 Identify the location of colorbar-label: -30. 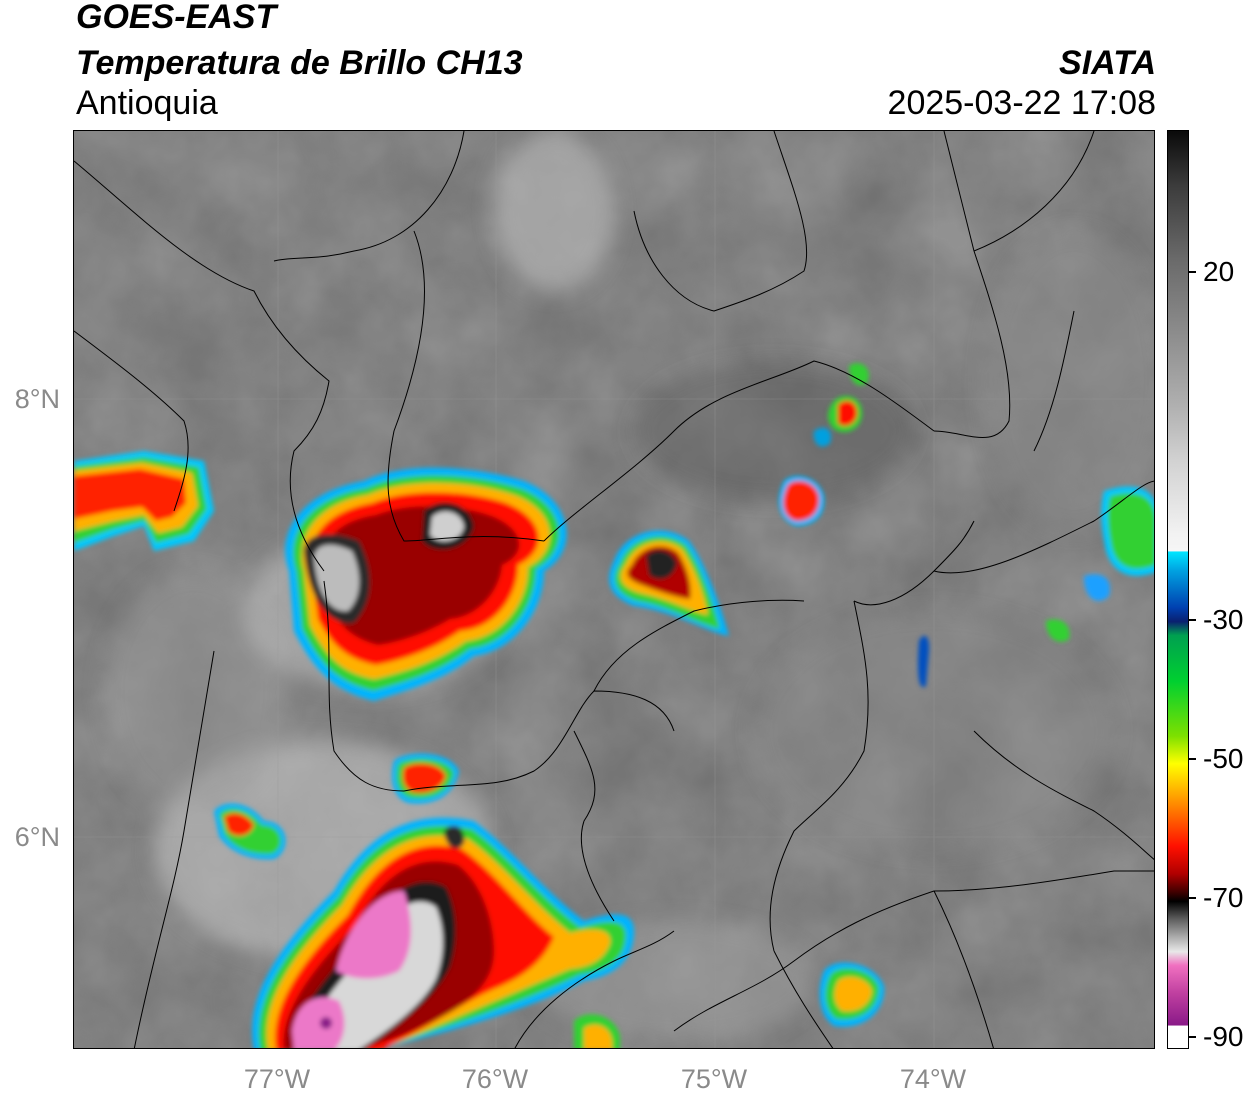
(1223, 619).